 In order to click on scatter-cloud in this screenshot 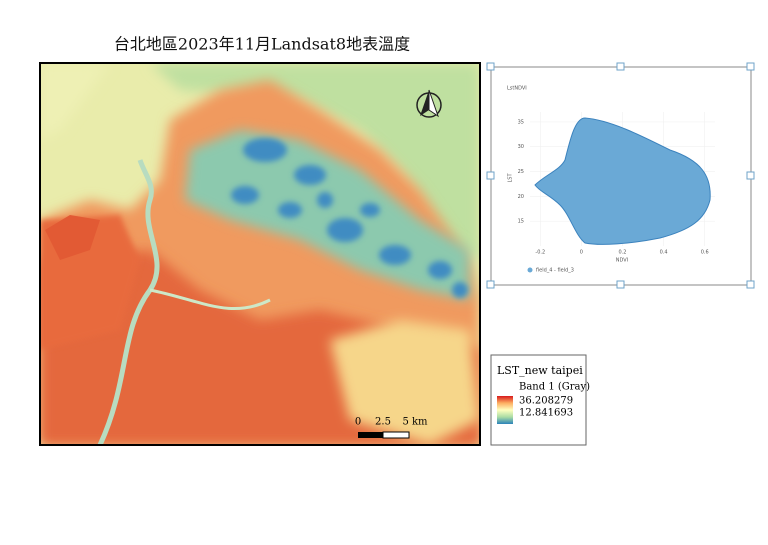, I will do `click(622, 181)`.